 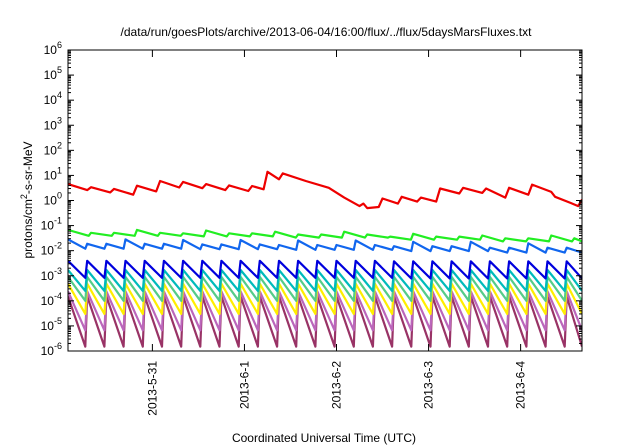 I want to click on x-tick-label: 2013-6-3, so click(x=429, y=385).